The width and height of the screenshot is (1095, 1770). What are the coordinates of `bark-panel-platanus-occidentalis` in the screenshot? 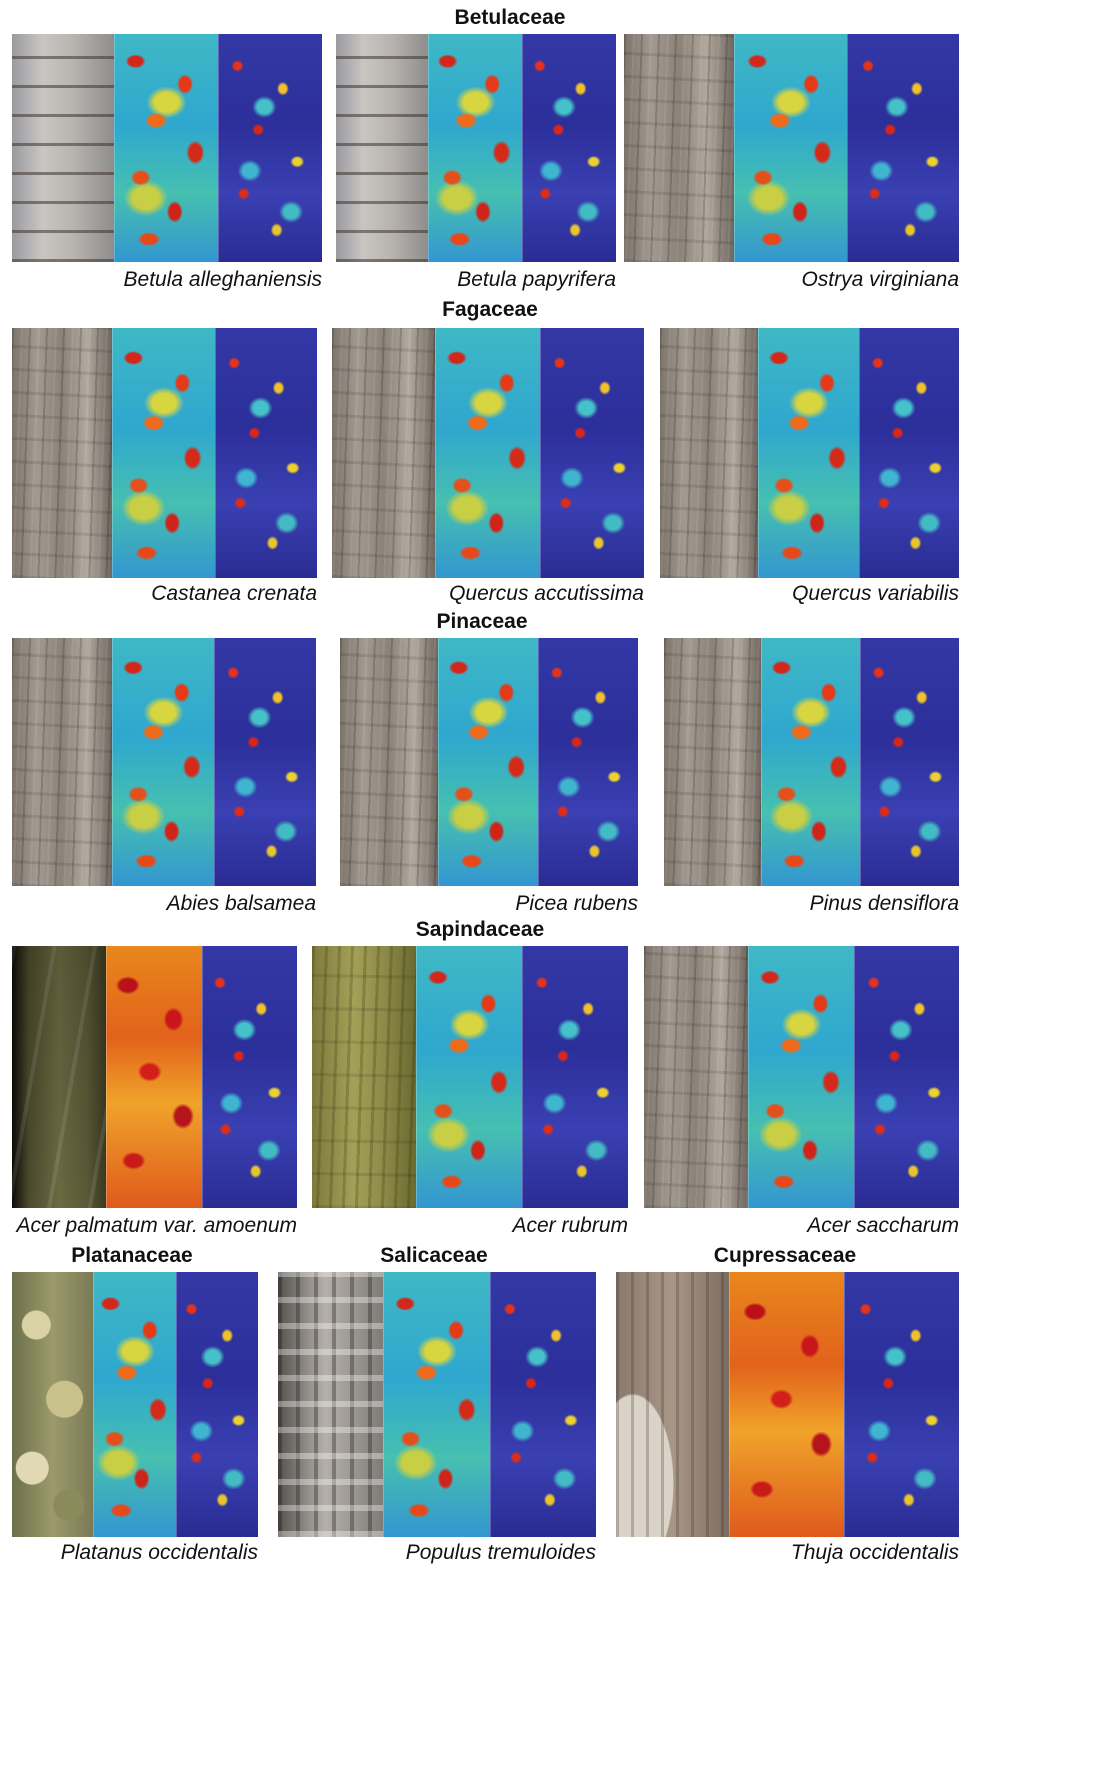 It's located at (135, 1404).